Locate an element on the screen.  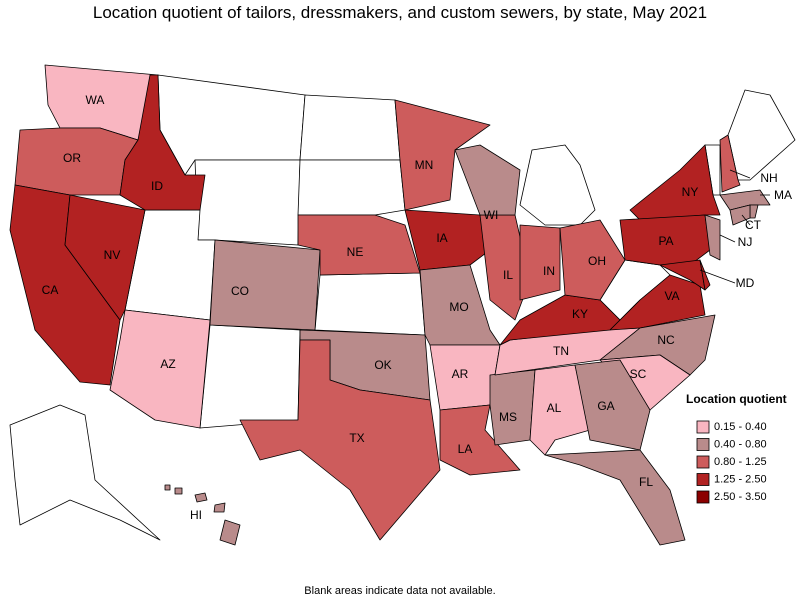
state-label: HI is located at coordinates (196, 515).